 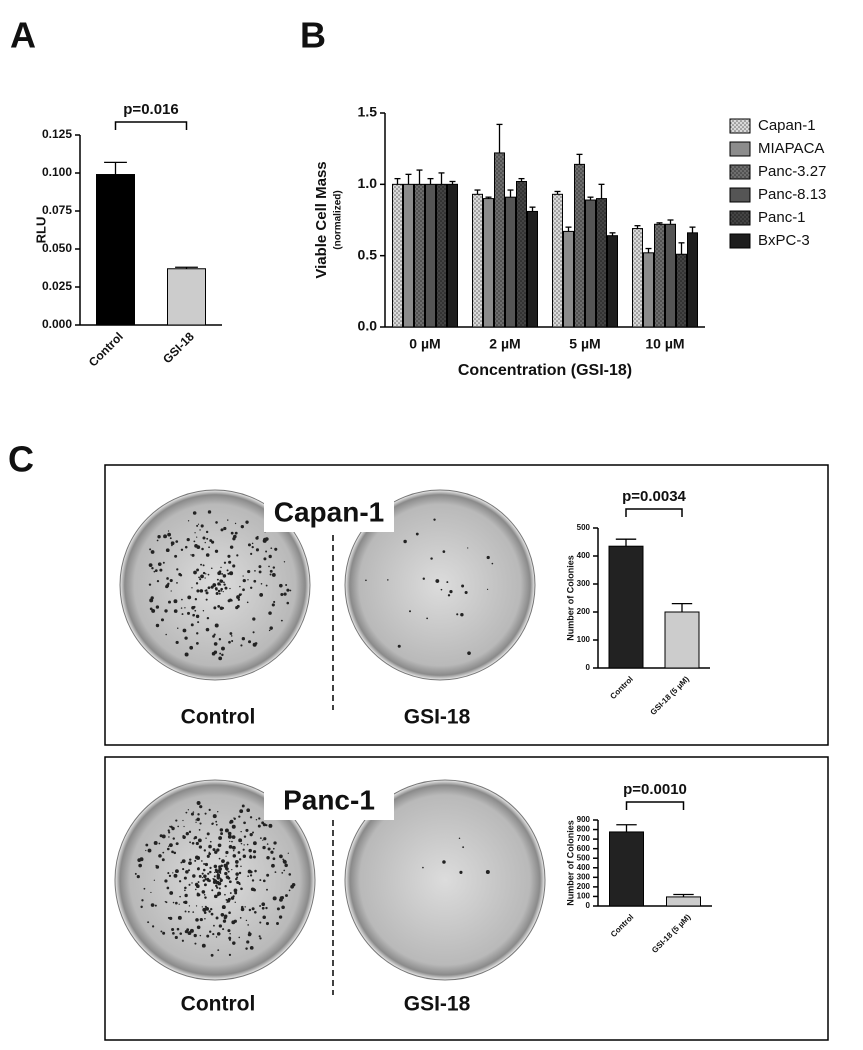 What do you see at coordinates (584, 819) in the screenshot?
I see `y-tick-label: 900` at bounding box center [584, 819].